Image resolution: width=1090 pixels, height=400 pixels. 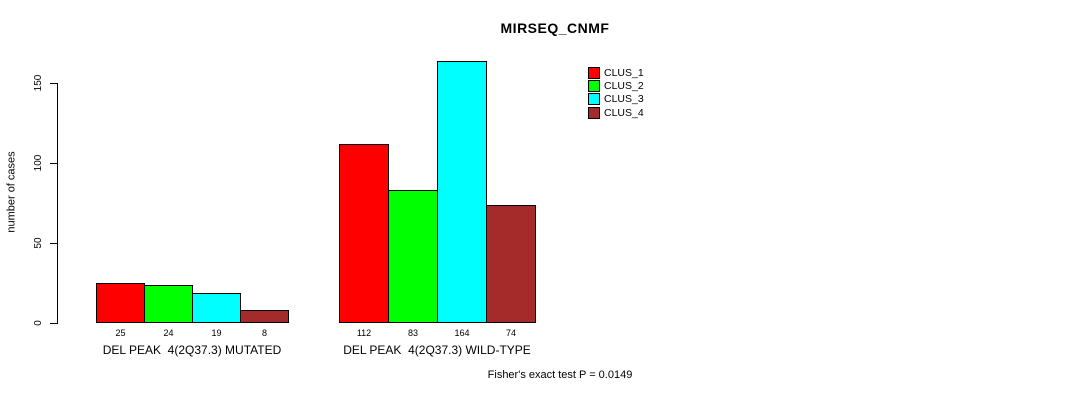 I want to click on y-tick-label: 0, so click(x=38, y=323).